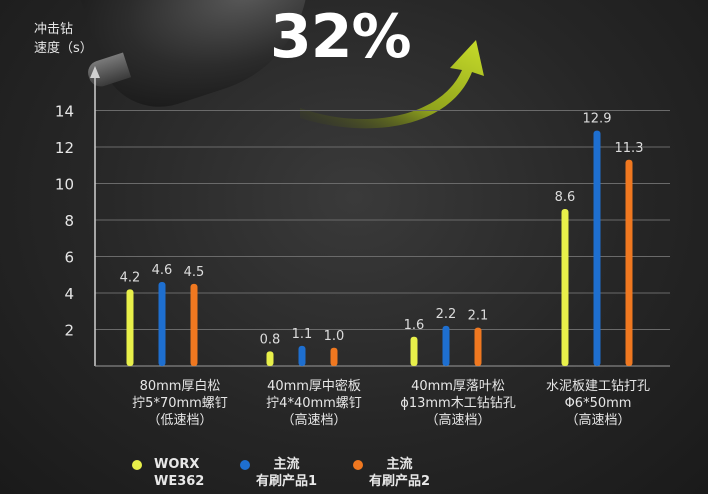 This screenshot has height=494, width=708. I want to click on category-1-line-3: （低速档）, so click(180, 420).